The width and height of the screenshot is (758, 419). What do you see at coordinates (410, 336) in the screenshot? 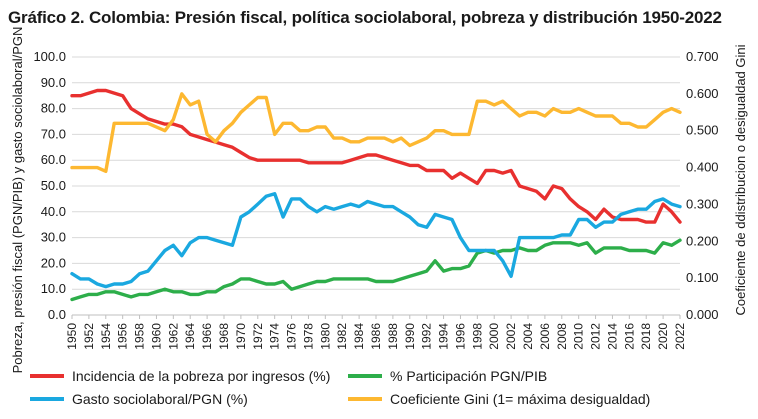
I see `x-tick-label: 1990` at bounding box center [410, 336].